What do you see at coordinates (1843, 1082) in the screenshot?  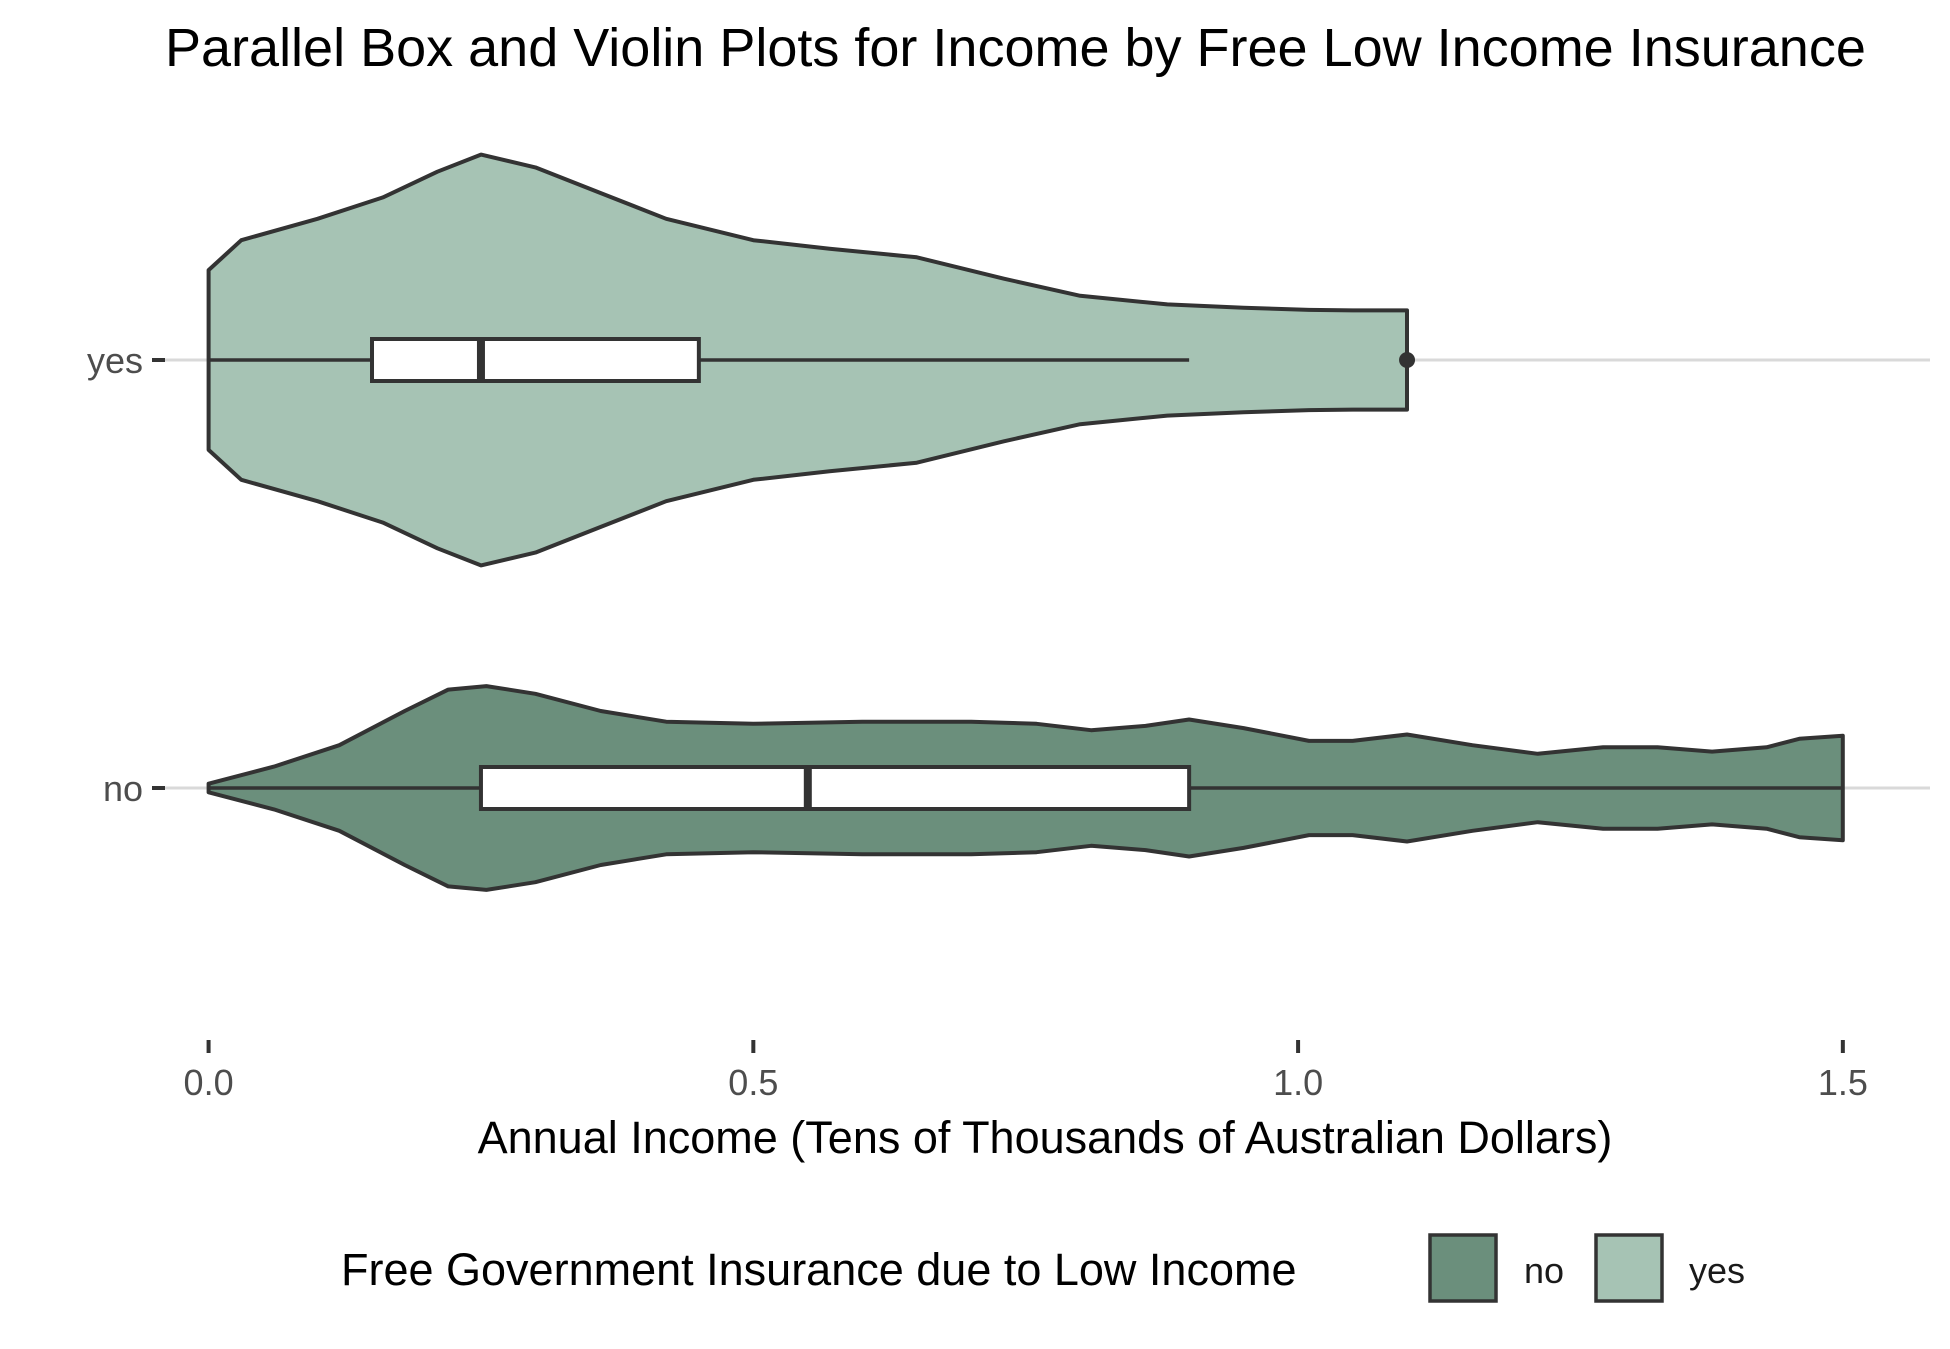 I see `x-tick-label-1.5: 1.5` at bounding box center [1843, 1082].